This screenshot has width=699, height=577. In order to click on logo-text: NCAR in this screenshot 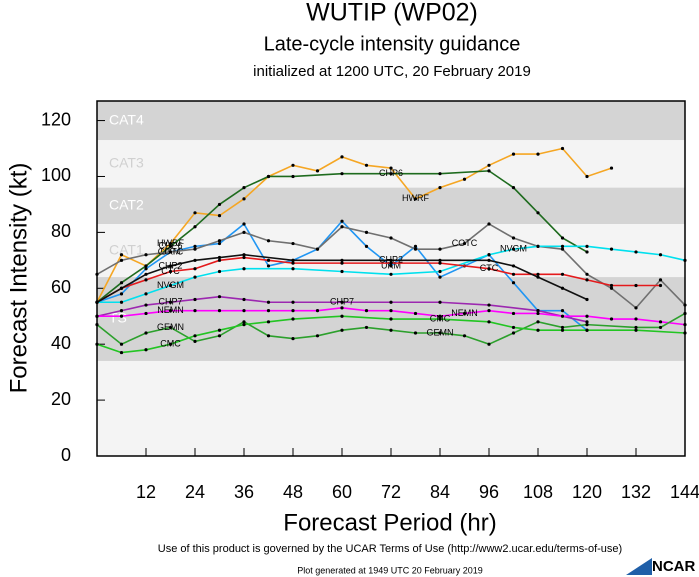, I will do `click(673, 566)`.